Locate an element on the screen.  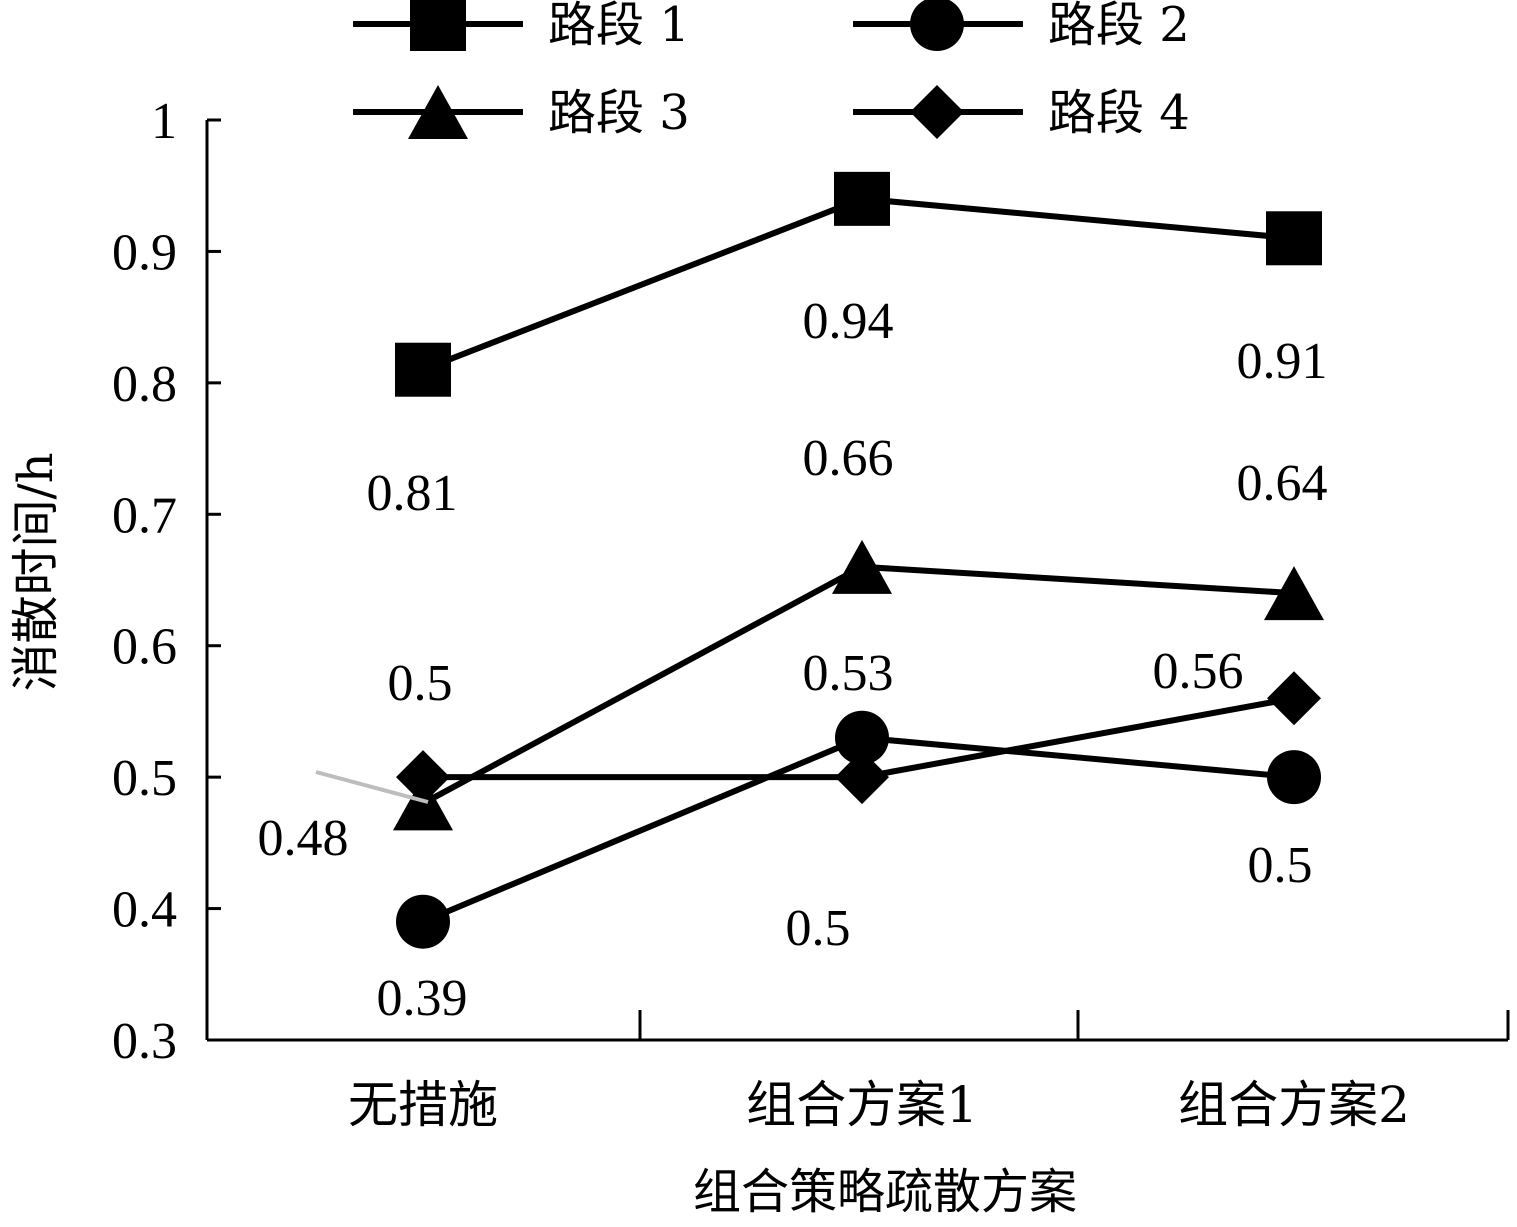
legend-item: 路段 3 is located at coordinates (521, 113).